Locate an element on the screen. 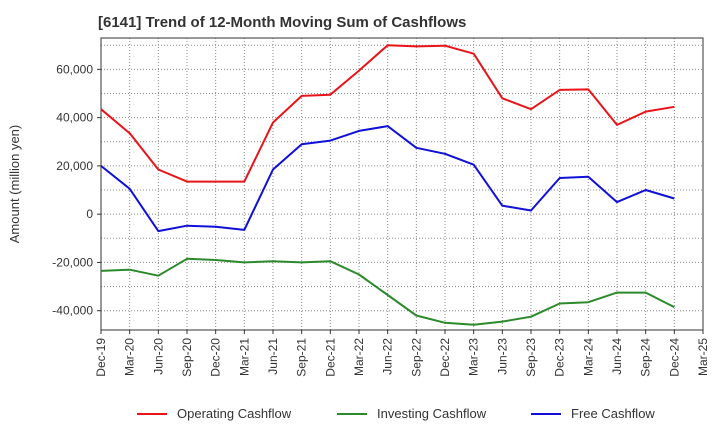 The image size is (720, 440). x-tick-label: Dec-21 is located at coordinates (330, 357).